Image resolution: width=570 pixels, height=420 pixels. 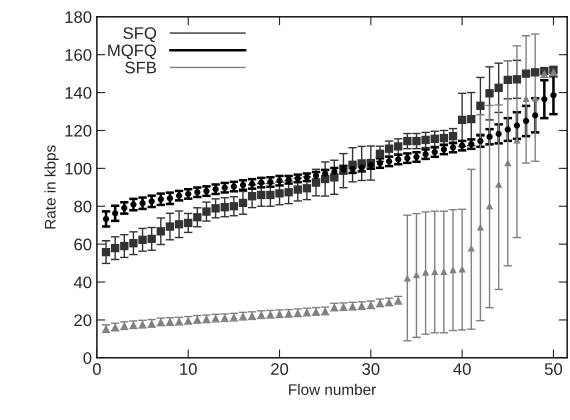 I want to click on x-tick-label: 50, so click(x=553, y=369).